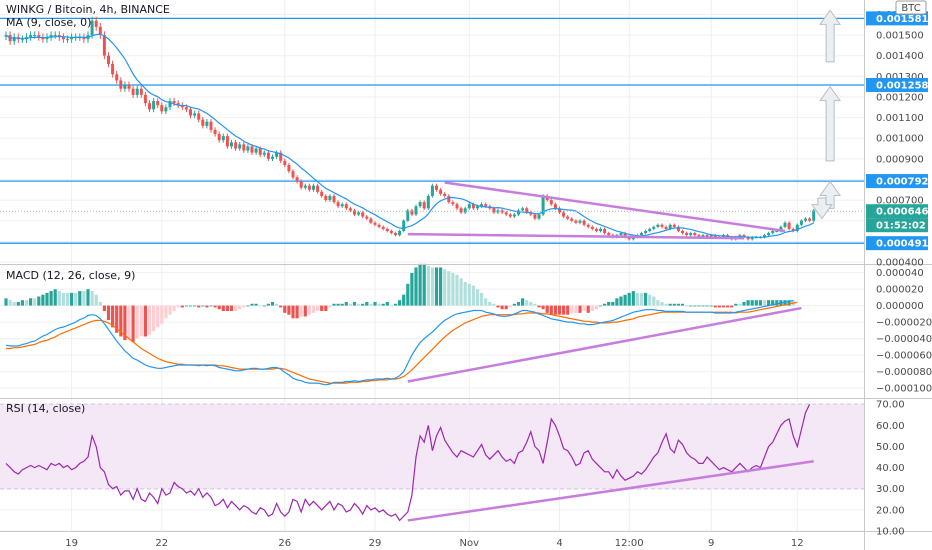 The image size is (932, 550). Describe the element at coordinates (897, 211) in the screenshot. I see `current-price-badge` at that location.